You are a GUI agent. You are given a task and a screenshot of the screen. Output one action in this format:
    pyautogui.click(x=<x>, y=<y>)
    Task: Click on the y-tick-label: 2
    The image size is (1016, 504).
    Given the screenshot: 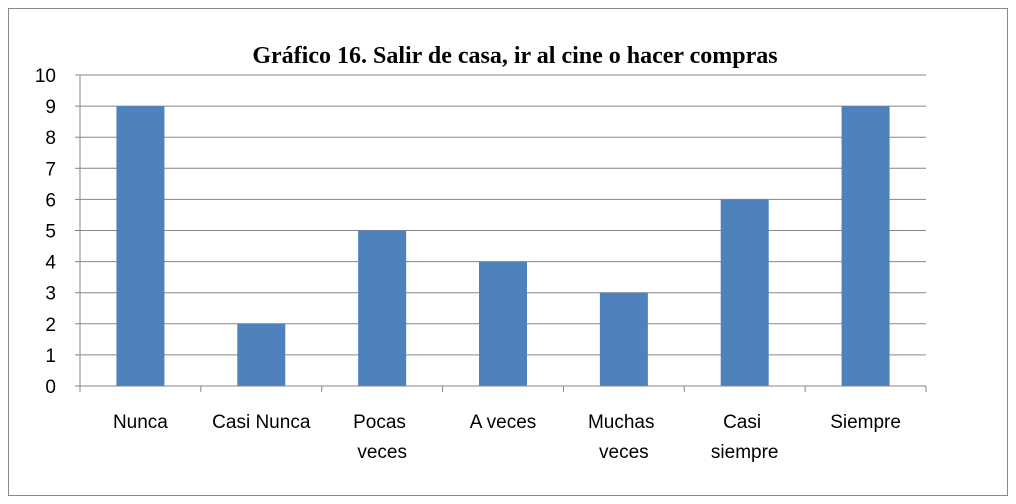 What is the action you would take?
    pyautogui.click(x=50, y=325)
    